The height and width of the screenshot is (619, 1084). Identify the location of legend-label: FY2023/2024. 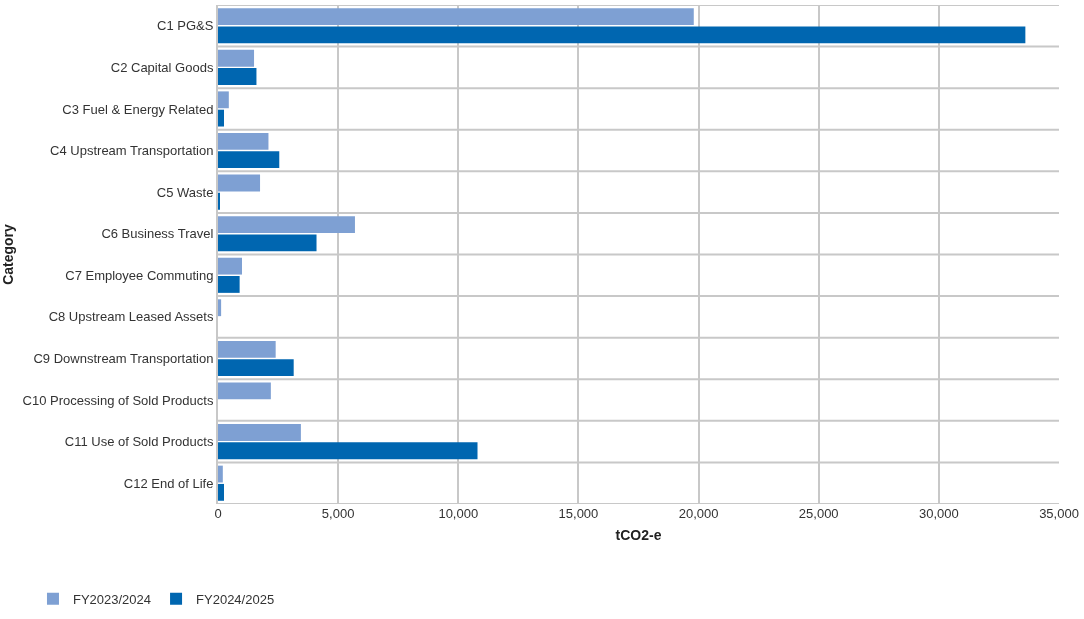
(112, 599).